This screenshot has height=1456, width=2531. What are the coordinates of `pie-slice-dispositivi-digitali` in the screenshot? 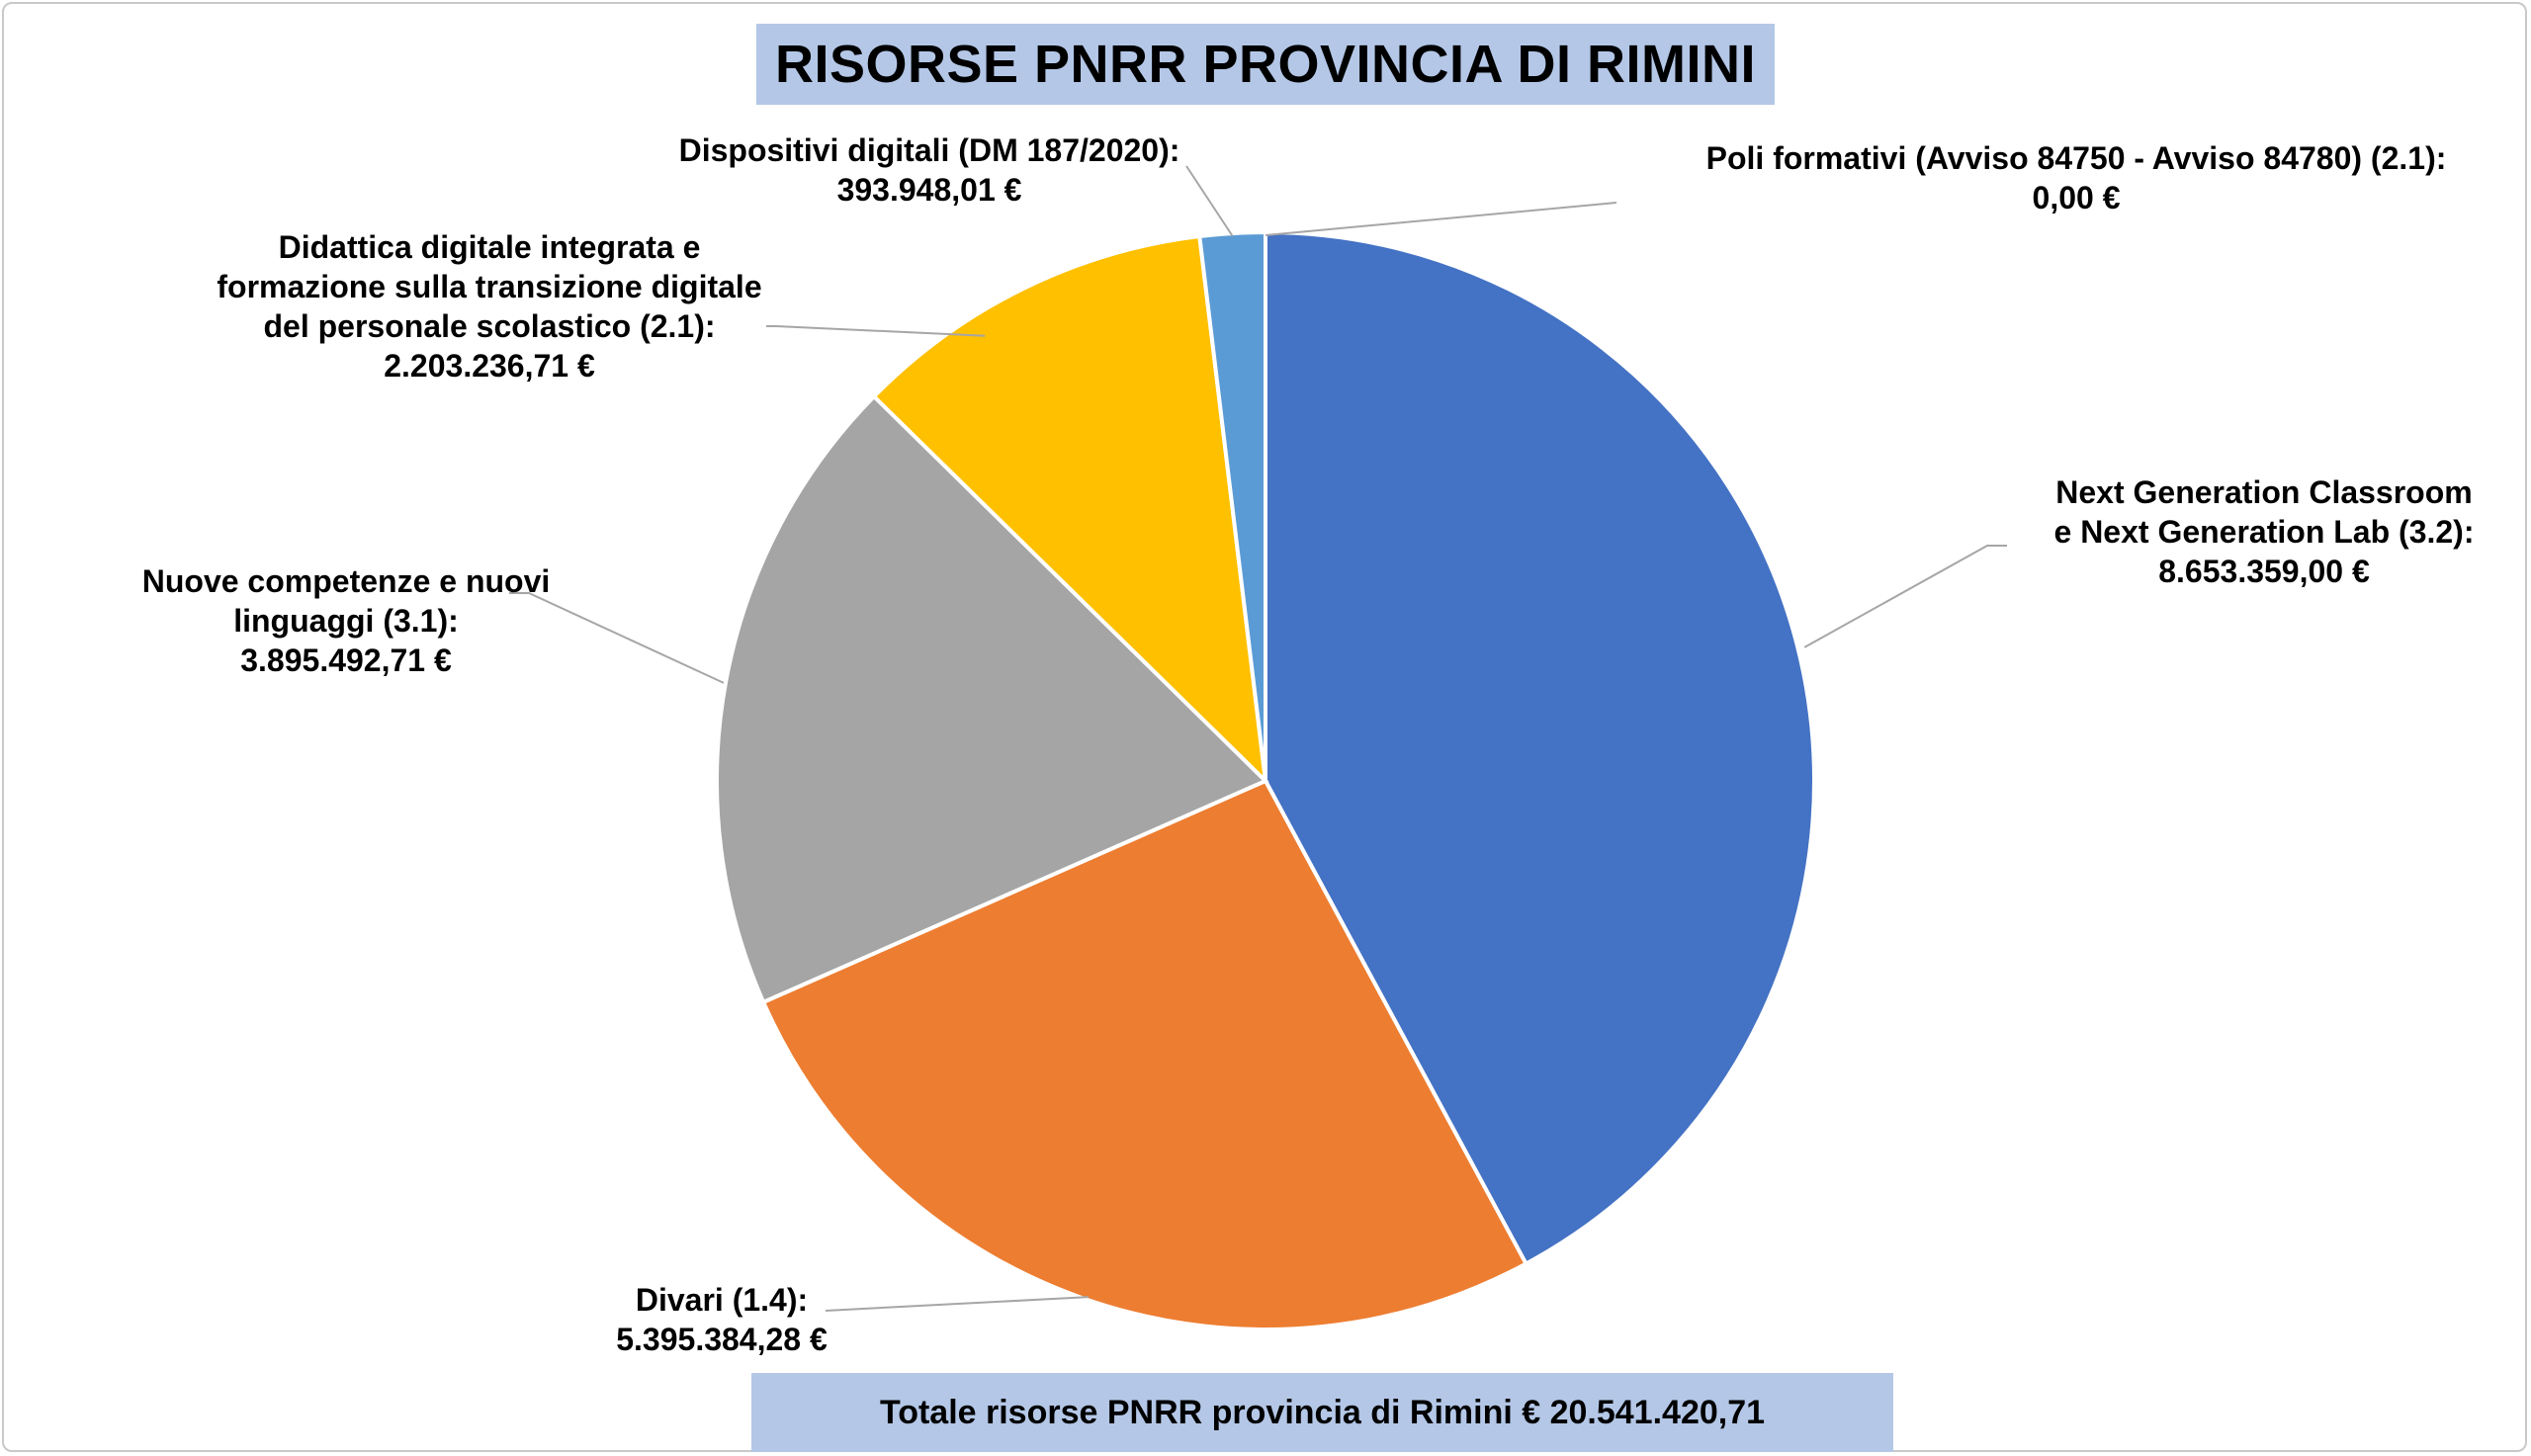 It's located at (1232, 505).